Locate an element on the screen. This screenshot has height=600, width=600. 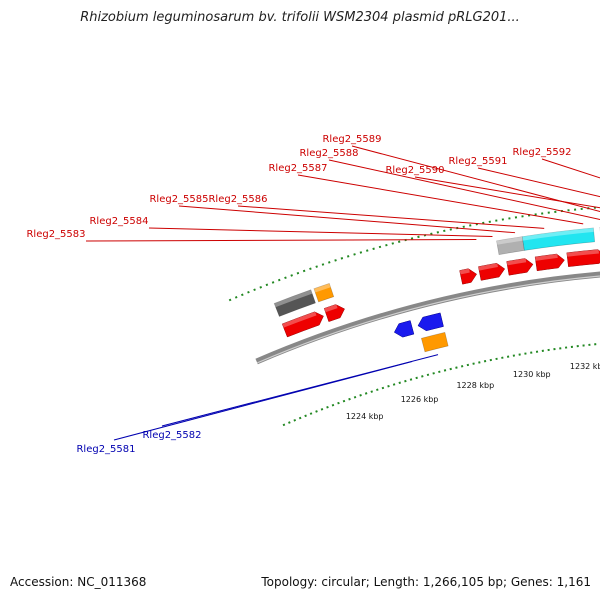
reverse-gene-label: Rleg2_5581 is located at coordinates (105, 449).